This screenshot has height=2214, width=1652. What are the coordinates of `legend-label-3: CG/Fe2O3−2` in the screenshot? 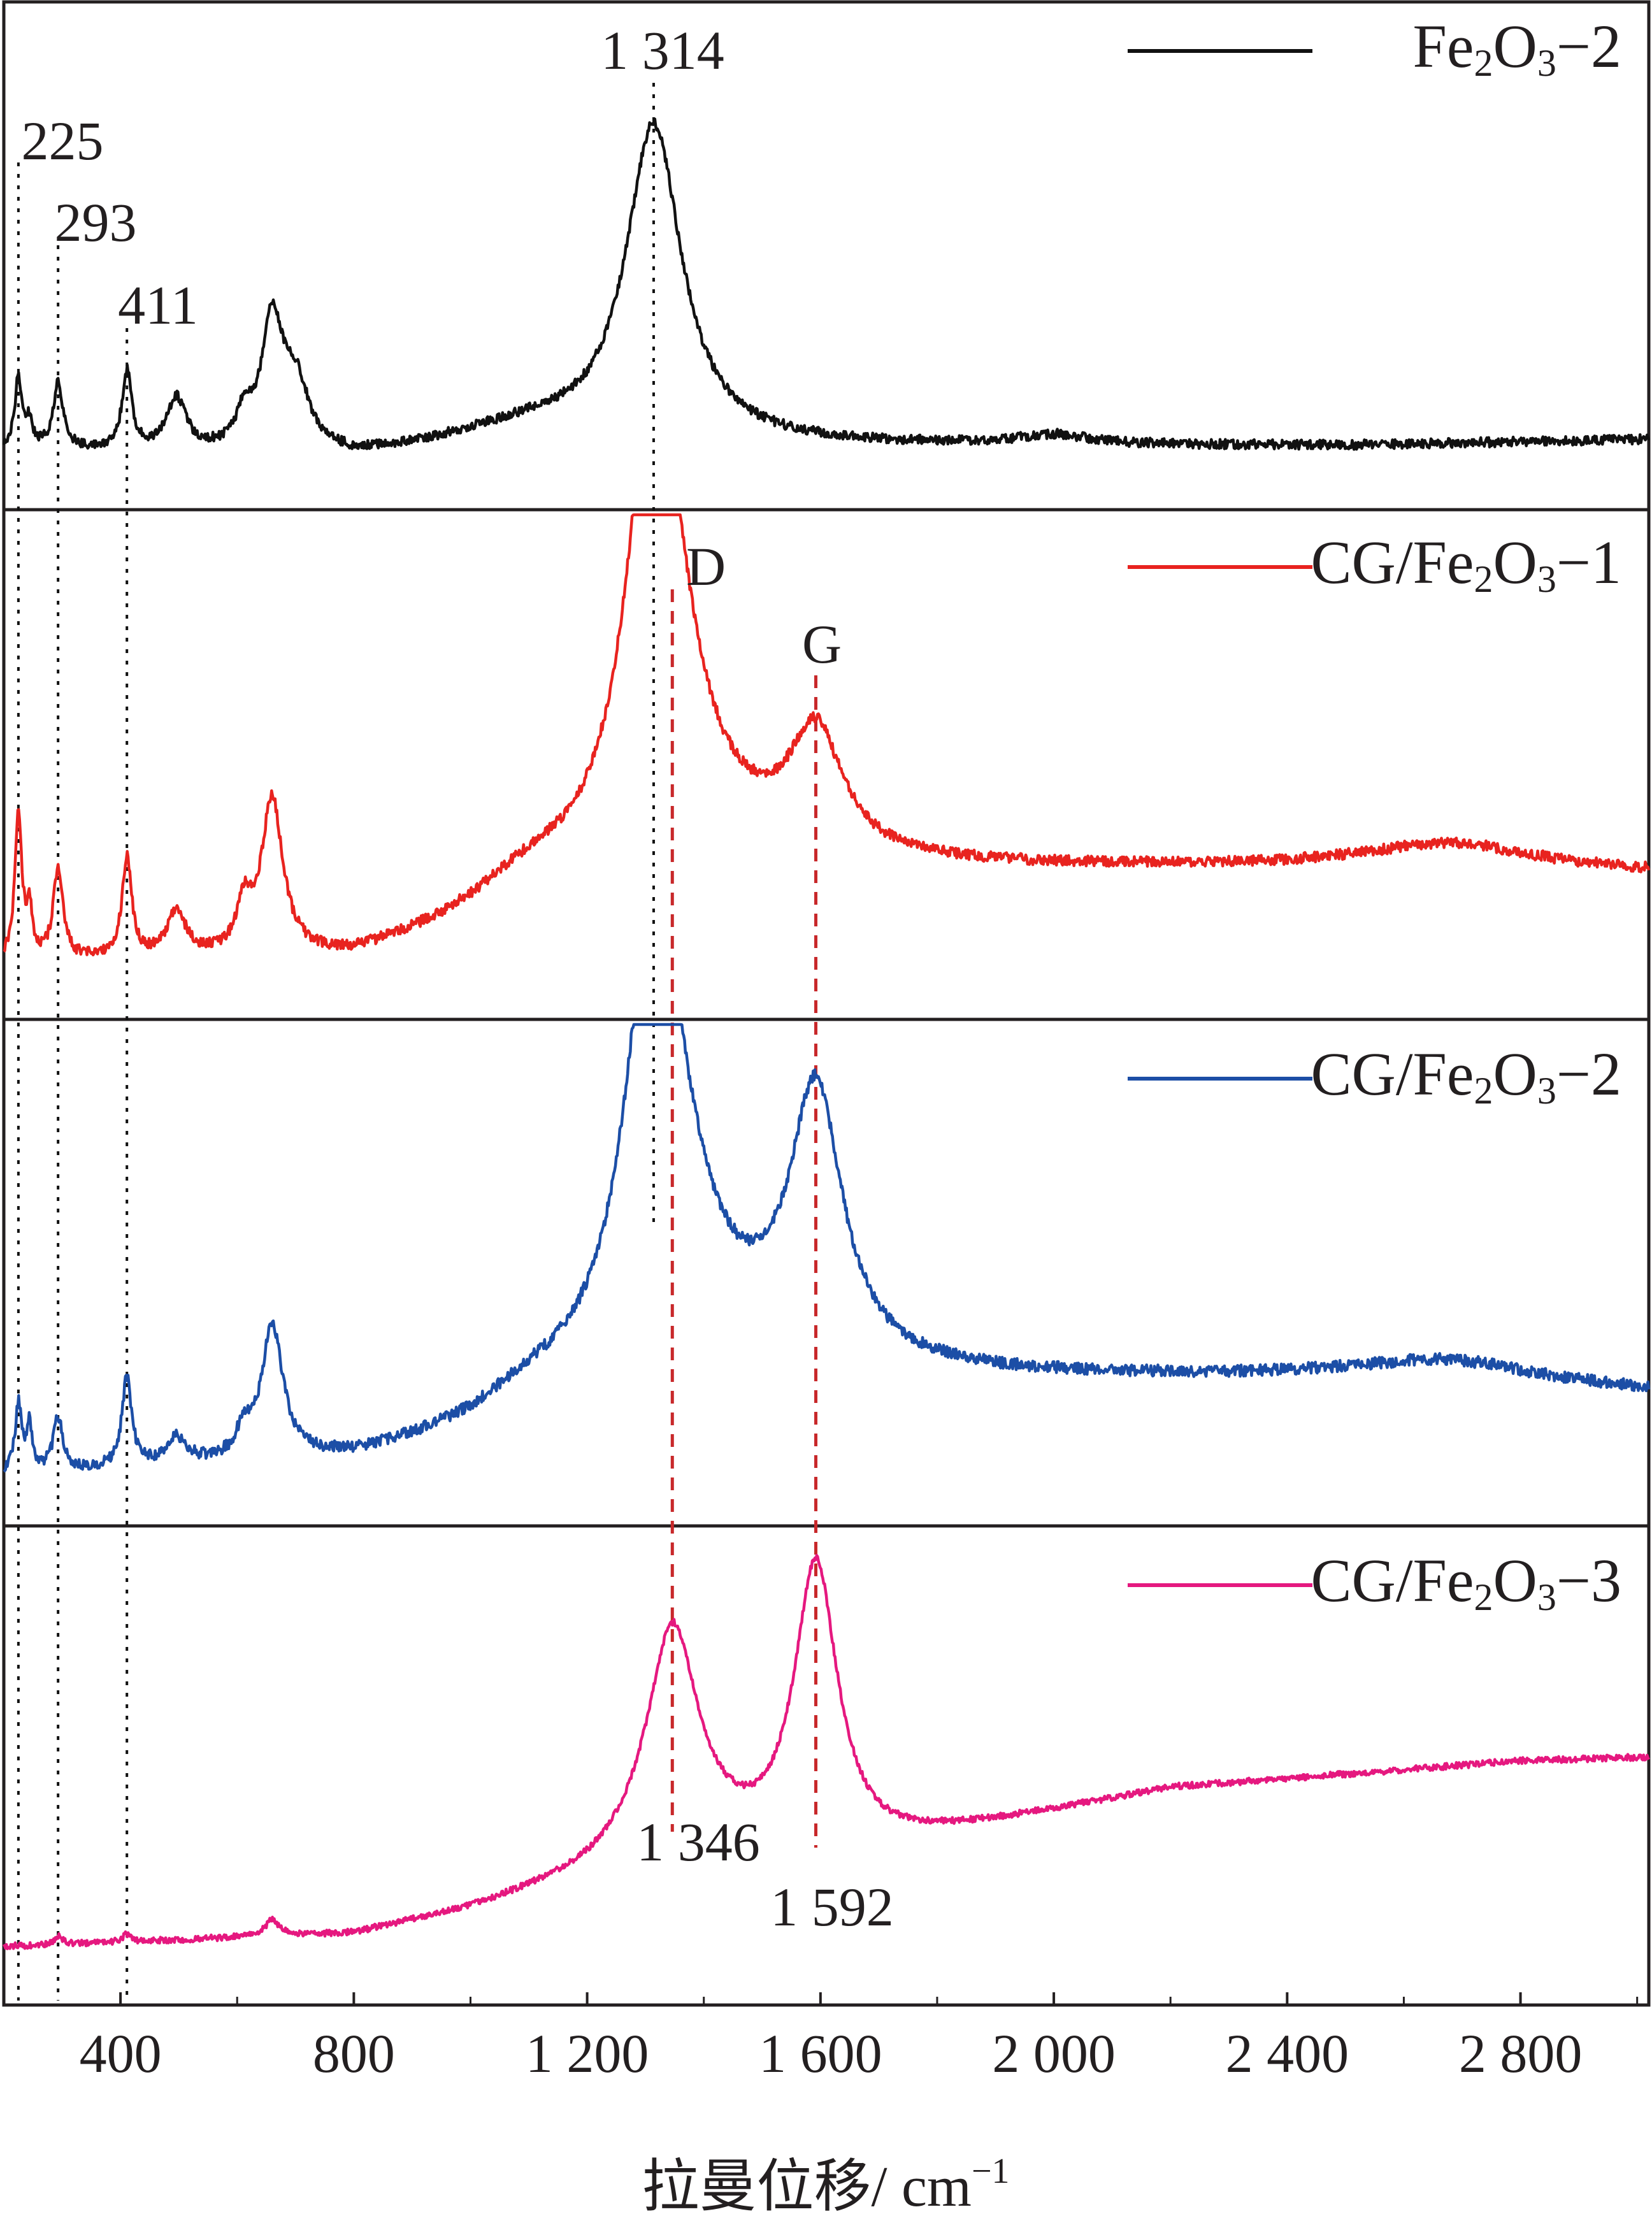 It's located at (1466, 1076).